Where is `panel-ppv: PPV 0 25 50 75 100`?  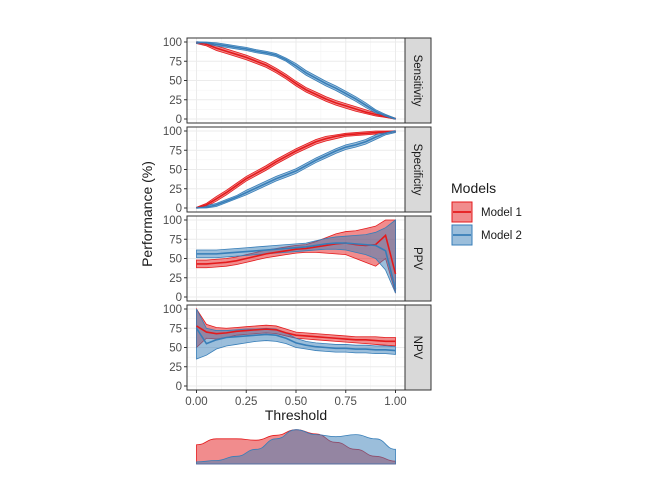
panel-ppv: PPV 0 25 50 75 100 is located at coordinates (297, 259).